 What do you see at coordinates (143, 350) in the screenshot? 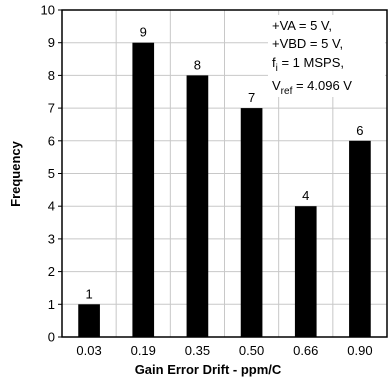
I see `x-tick-label-0.19: 0.19` at bounding box center [143, 350].